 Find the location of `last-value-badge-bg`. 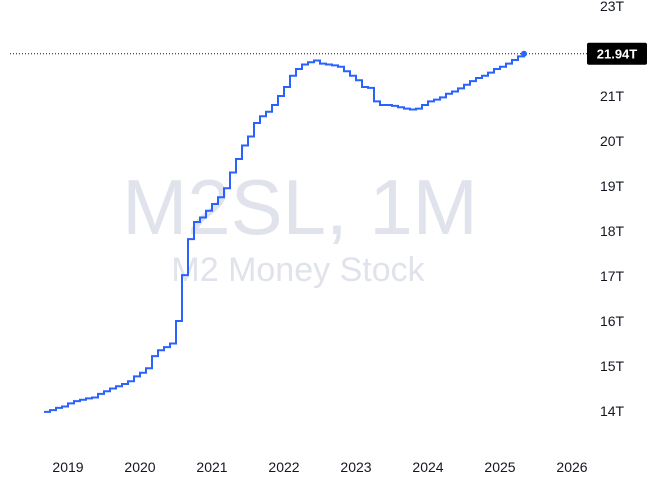

last-value-badge-bg is located at coordinates (617, 53).